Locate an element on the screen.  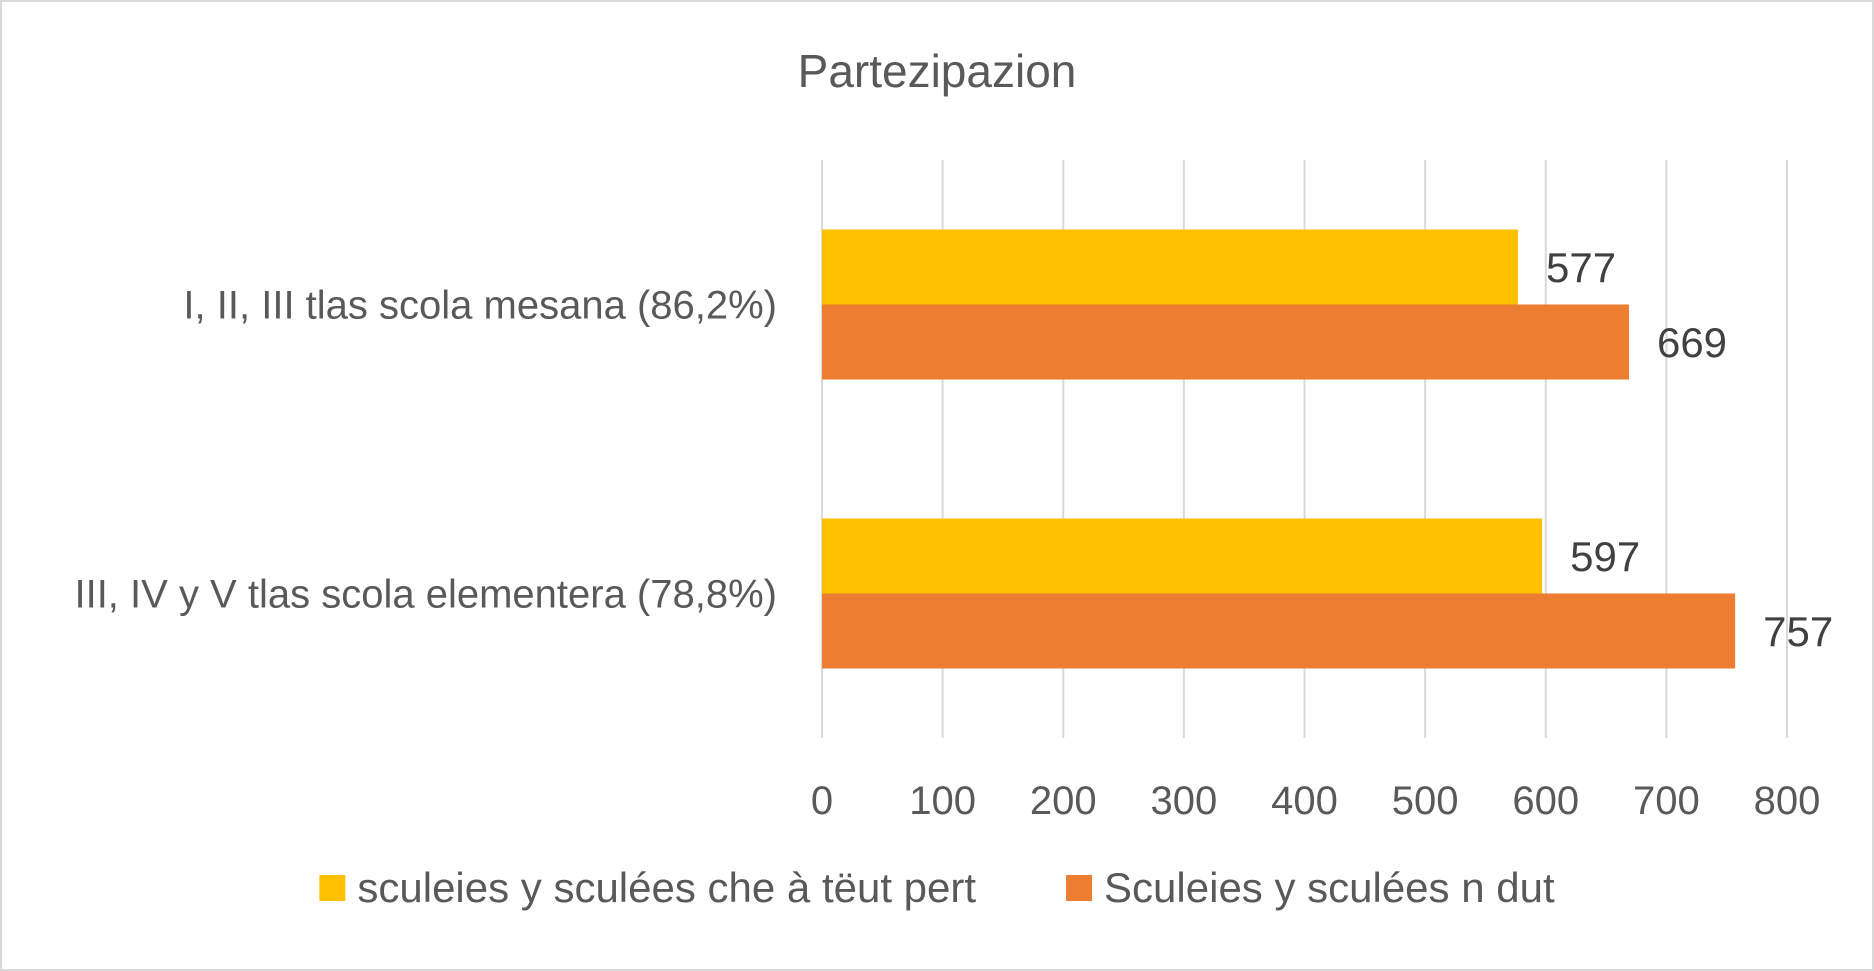
x-tick-label: 400 is located at coordinates (1304, 801).